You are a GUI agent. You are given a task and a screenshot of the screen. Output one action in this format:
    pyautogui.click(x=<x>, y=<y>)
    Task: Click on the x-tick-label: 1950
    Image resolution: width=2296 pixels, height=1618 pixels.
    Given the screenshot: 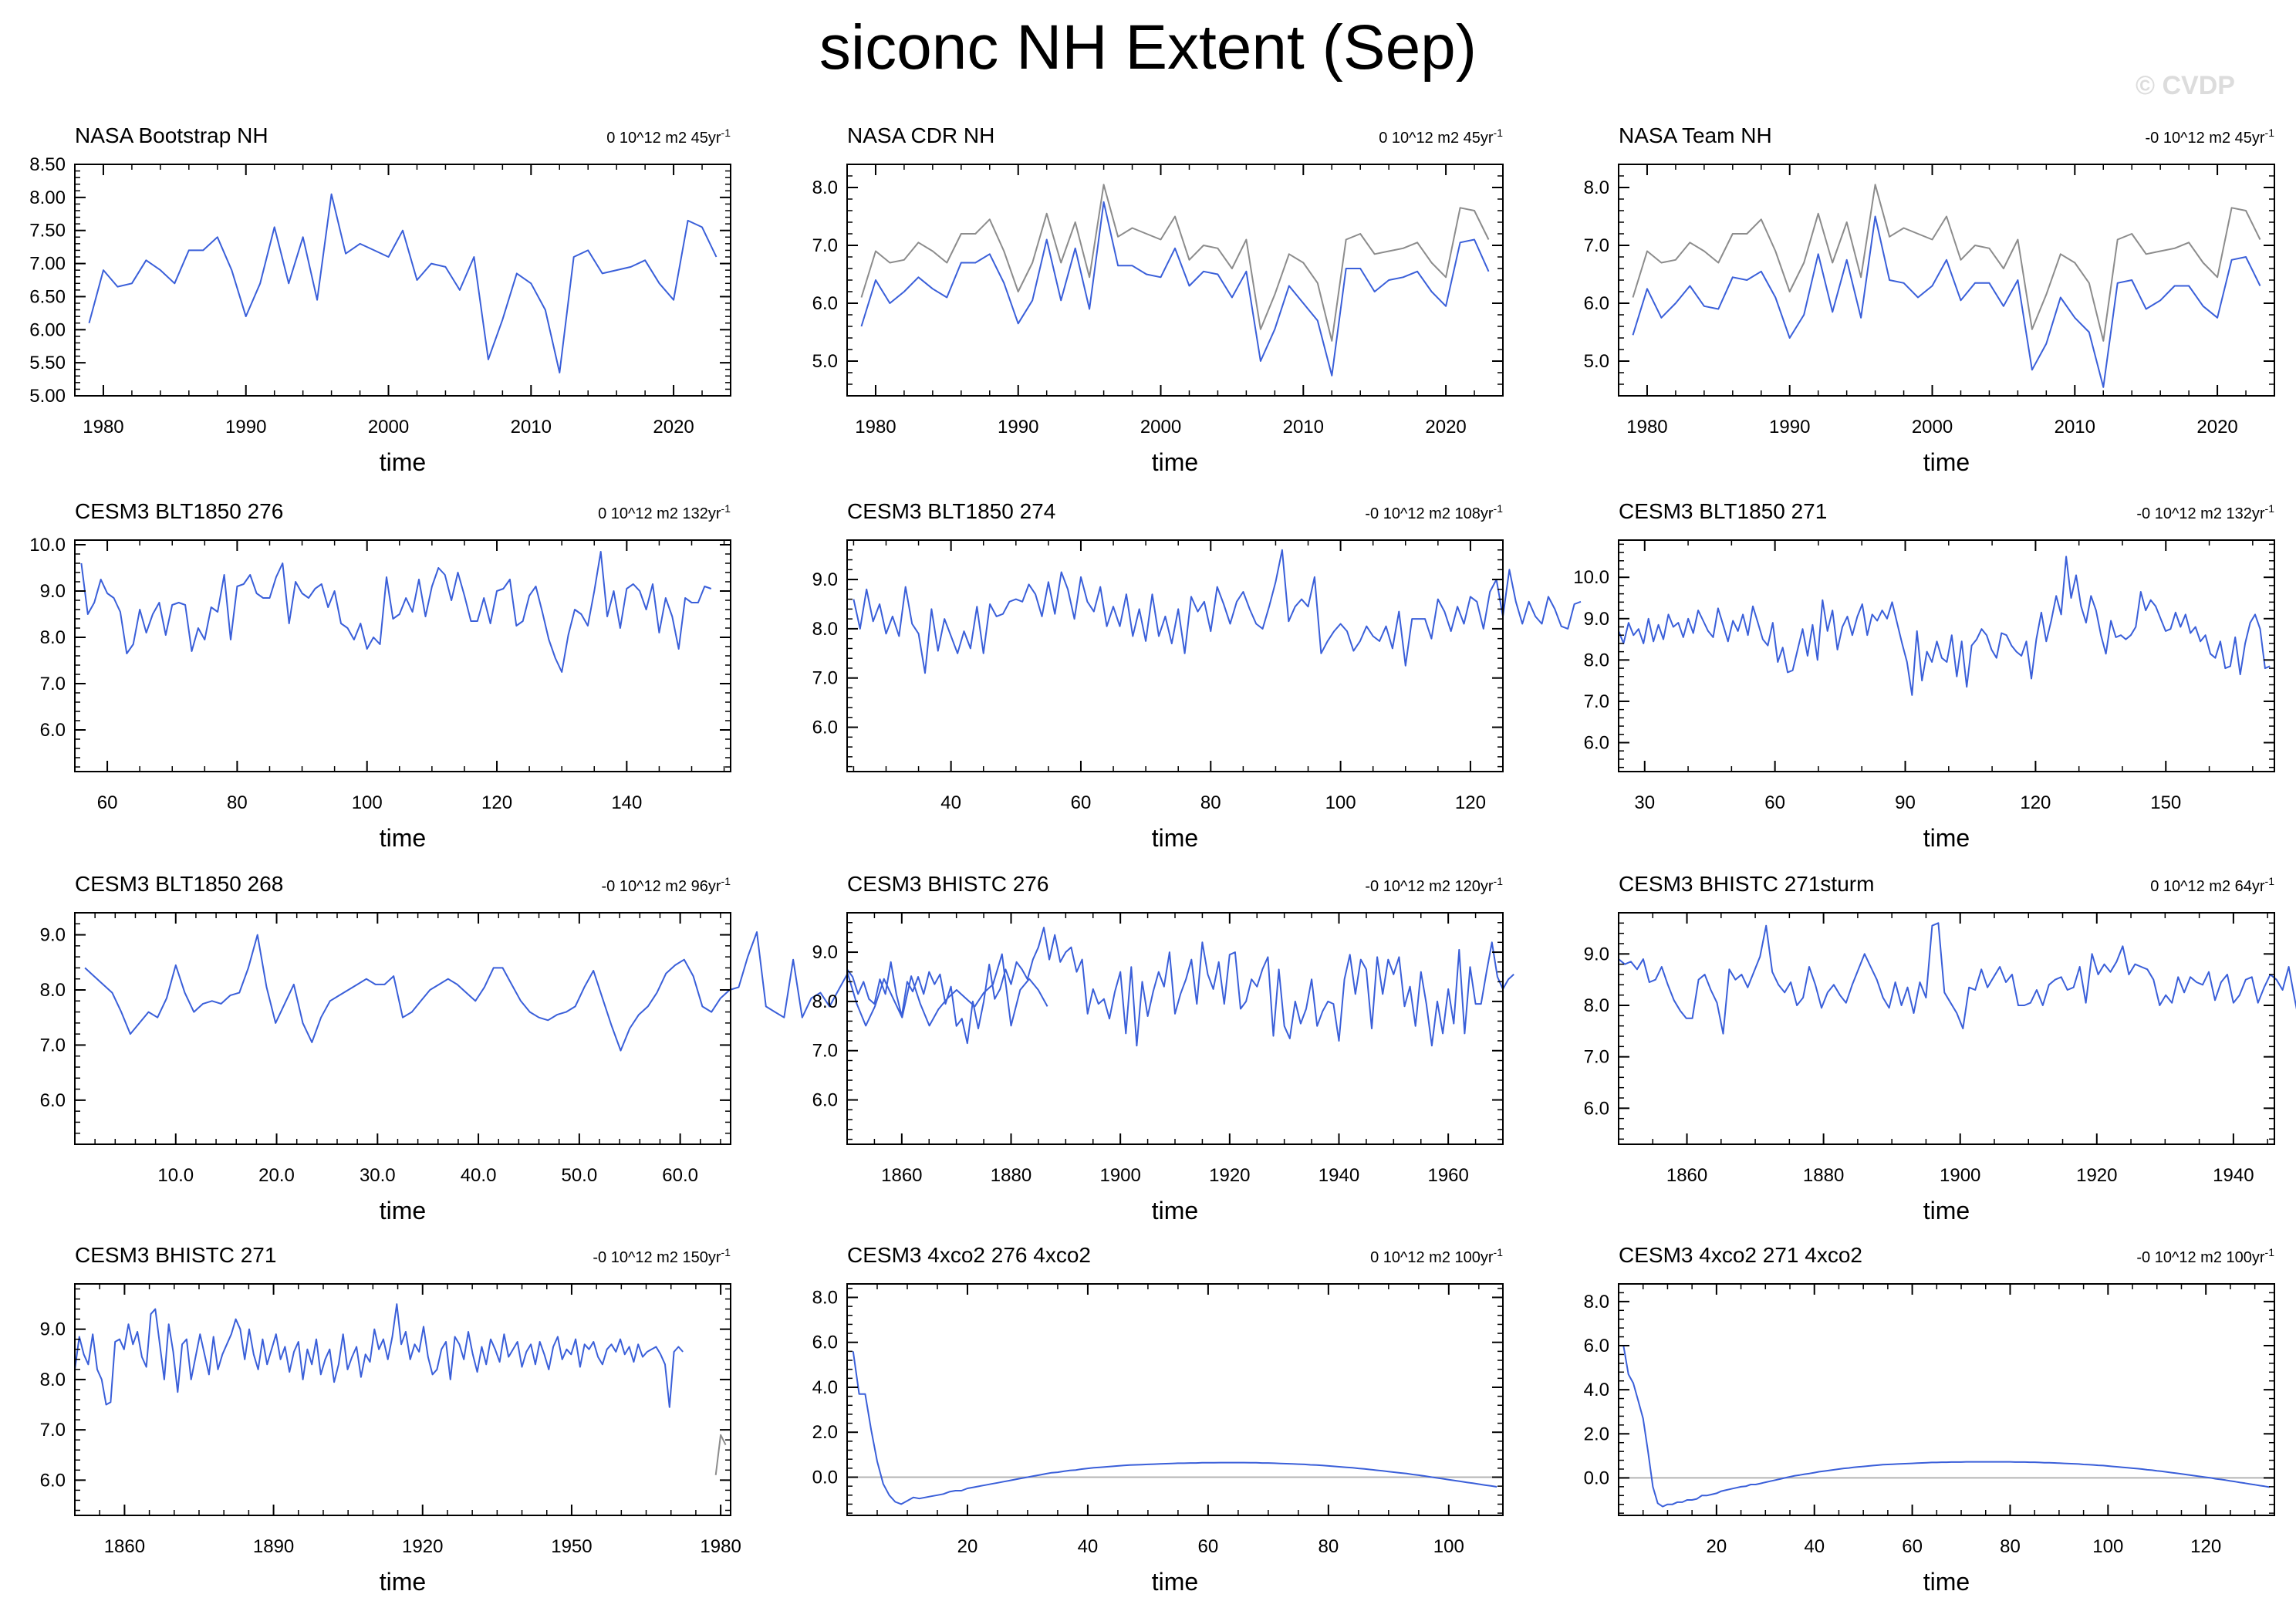 What is the action you would take?
    pyautogui.click(x=571, y=1546)
    